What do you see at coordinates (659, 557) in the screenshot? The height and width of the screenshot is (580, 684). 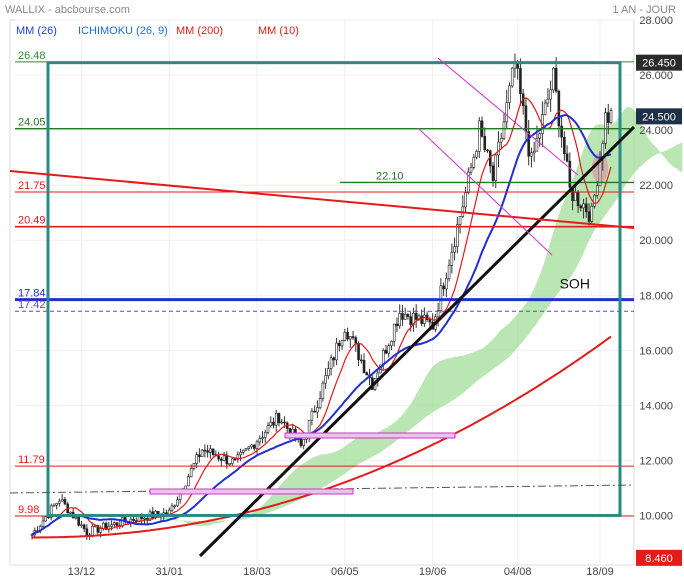 I see `price-badge` at bounding box center [659, 557].